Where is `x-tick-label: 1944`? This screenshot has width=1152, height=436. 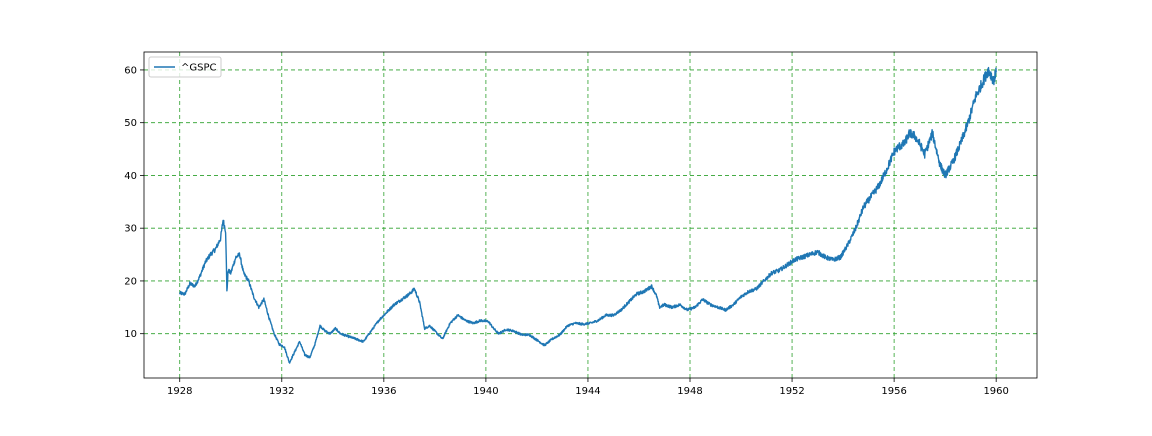 x-tick-label: 1944 is located at coordinates (587, 391).